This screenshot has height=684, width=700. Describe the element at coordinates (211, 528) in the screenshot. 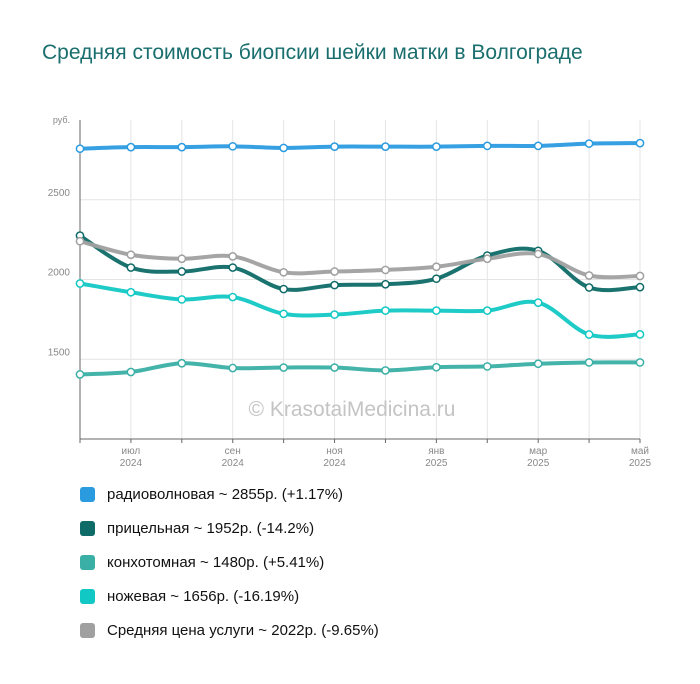

I see `legend-label: прицельная ~ 1952р. (-14.2%)` at that location.